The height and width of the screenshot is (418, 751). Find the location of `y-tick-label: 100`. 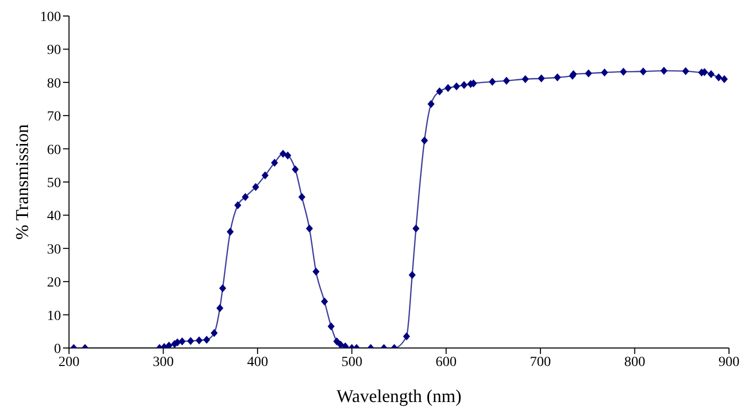

y-tick-label: 100 is located at coordinates (50, 17).